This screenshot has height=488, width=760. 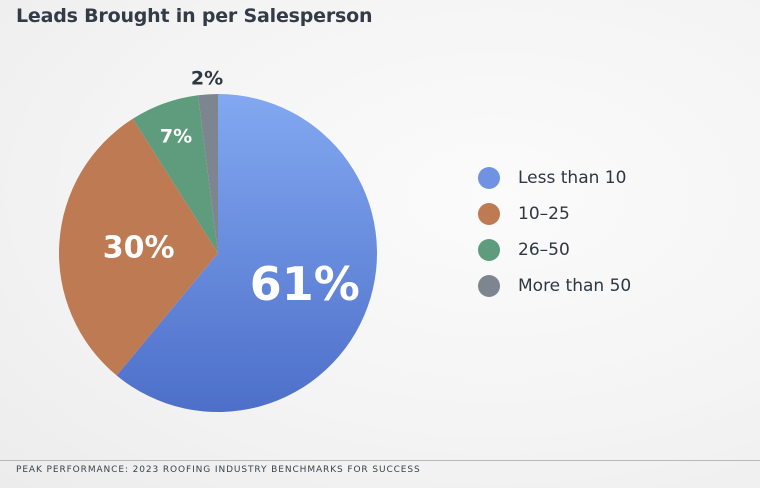 What do you see at coordinates (554, 232) in the screenshot?
I see `legend: Less than 10 10–25 26–50 More than 50` at bounding box center [554, 232].